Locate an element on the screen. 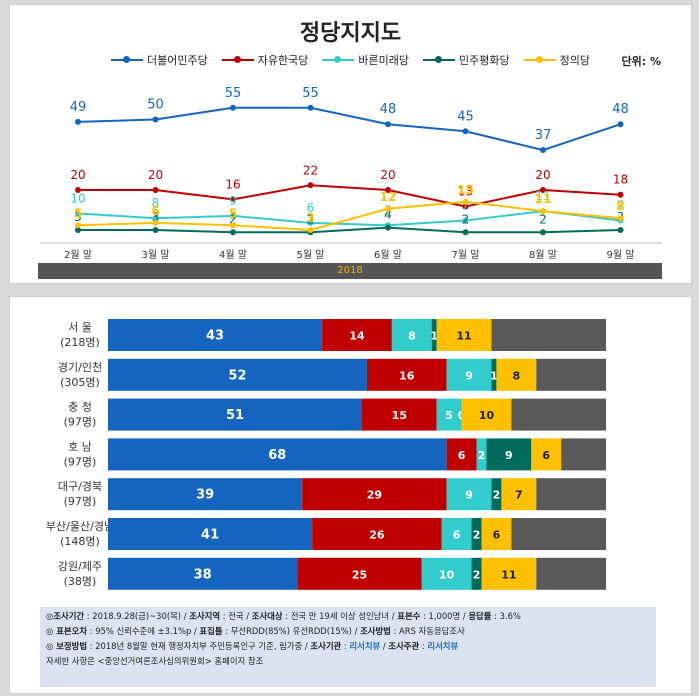 Image resolution: width=699 pixels, height=696 pixels. x-tick-label: 3월 말 is located at coordinates (156, 255).